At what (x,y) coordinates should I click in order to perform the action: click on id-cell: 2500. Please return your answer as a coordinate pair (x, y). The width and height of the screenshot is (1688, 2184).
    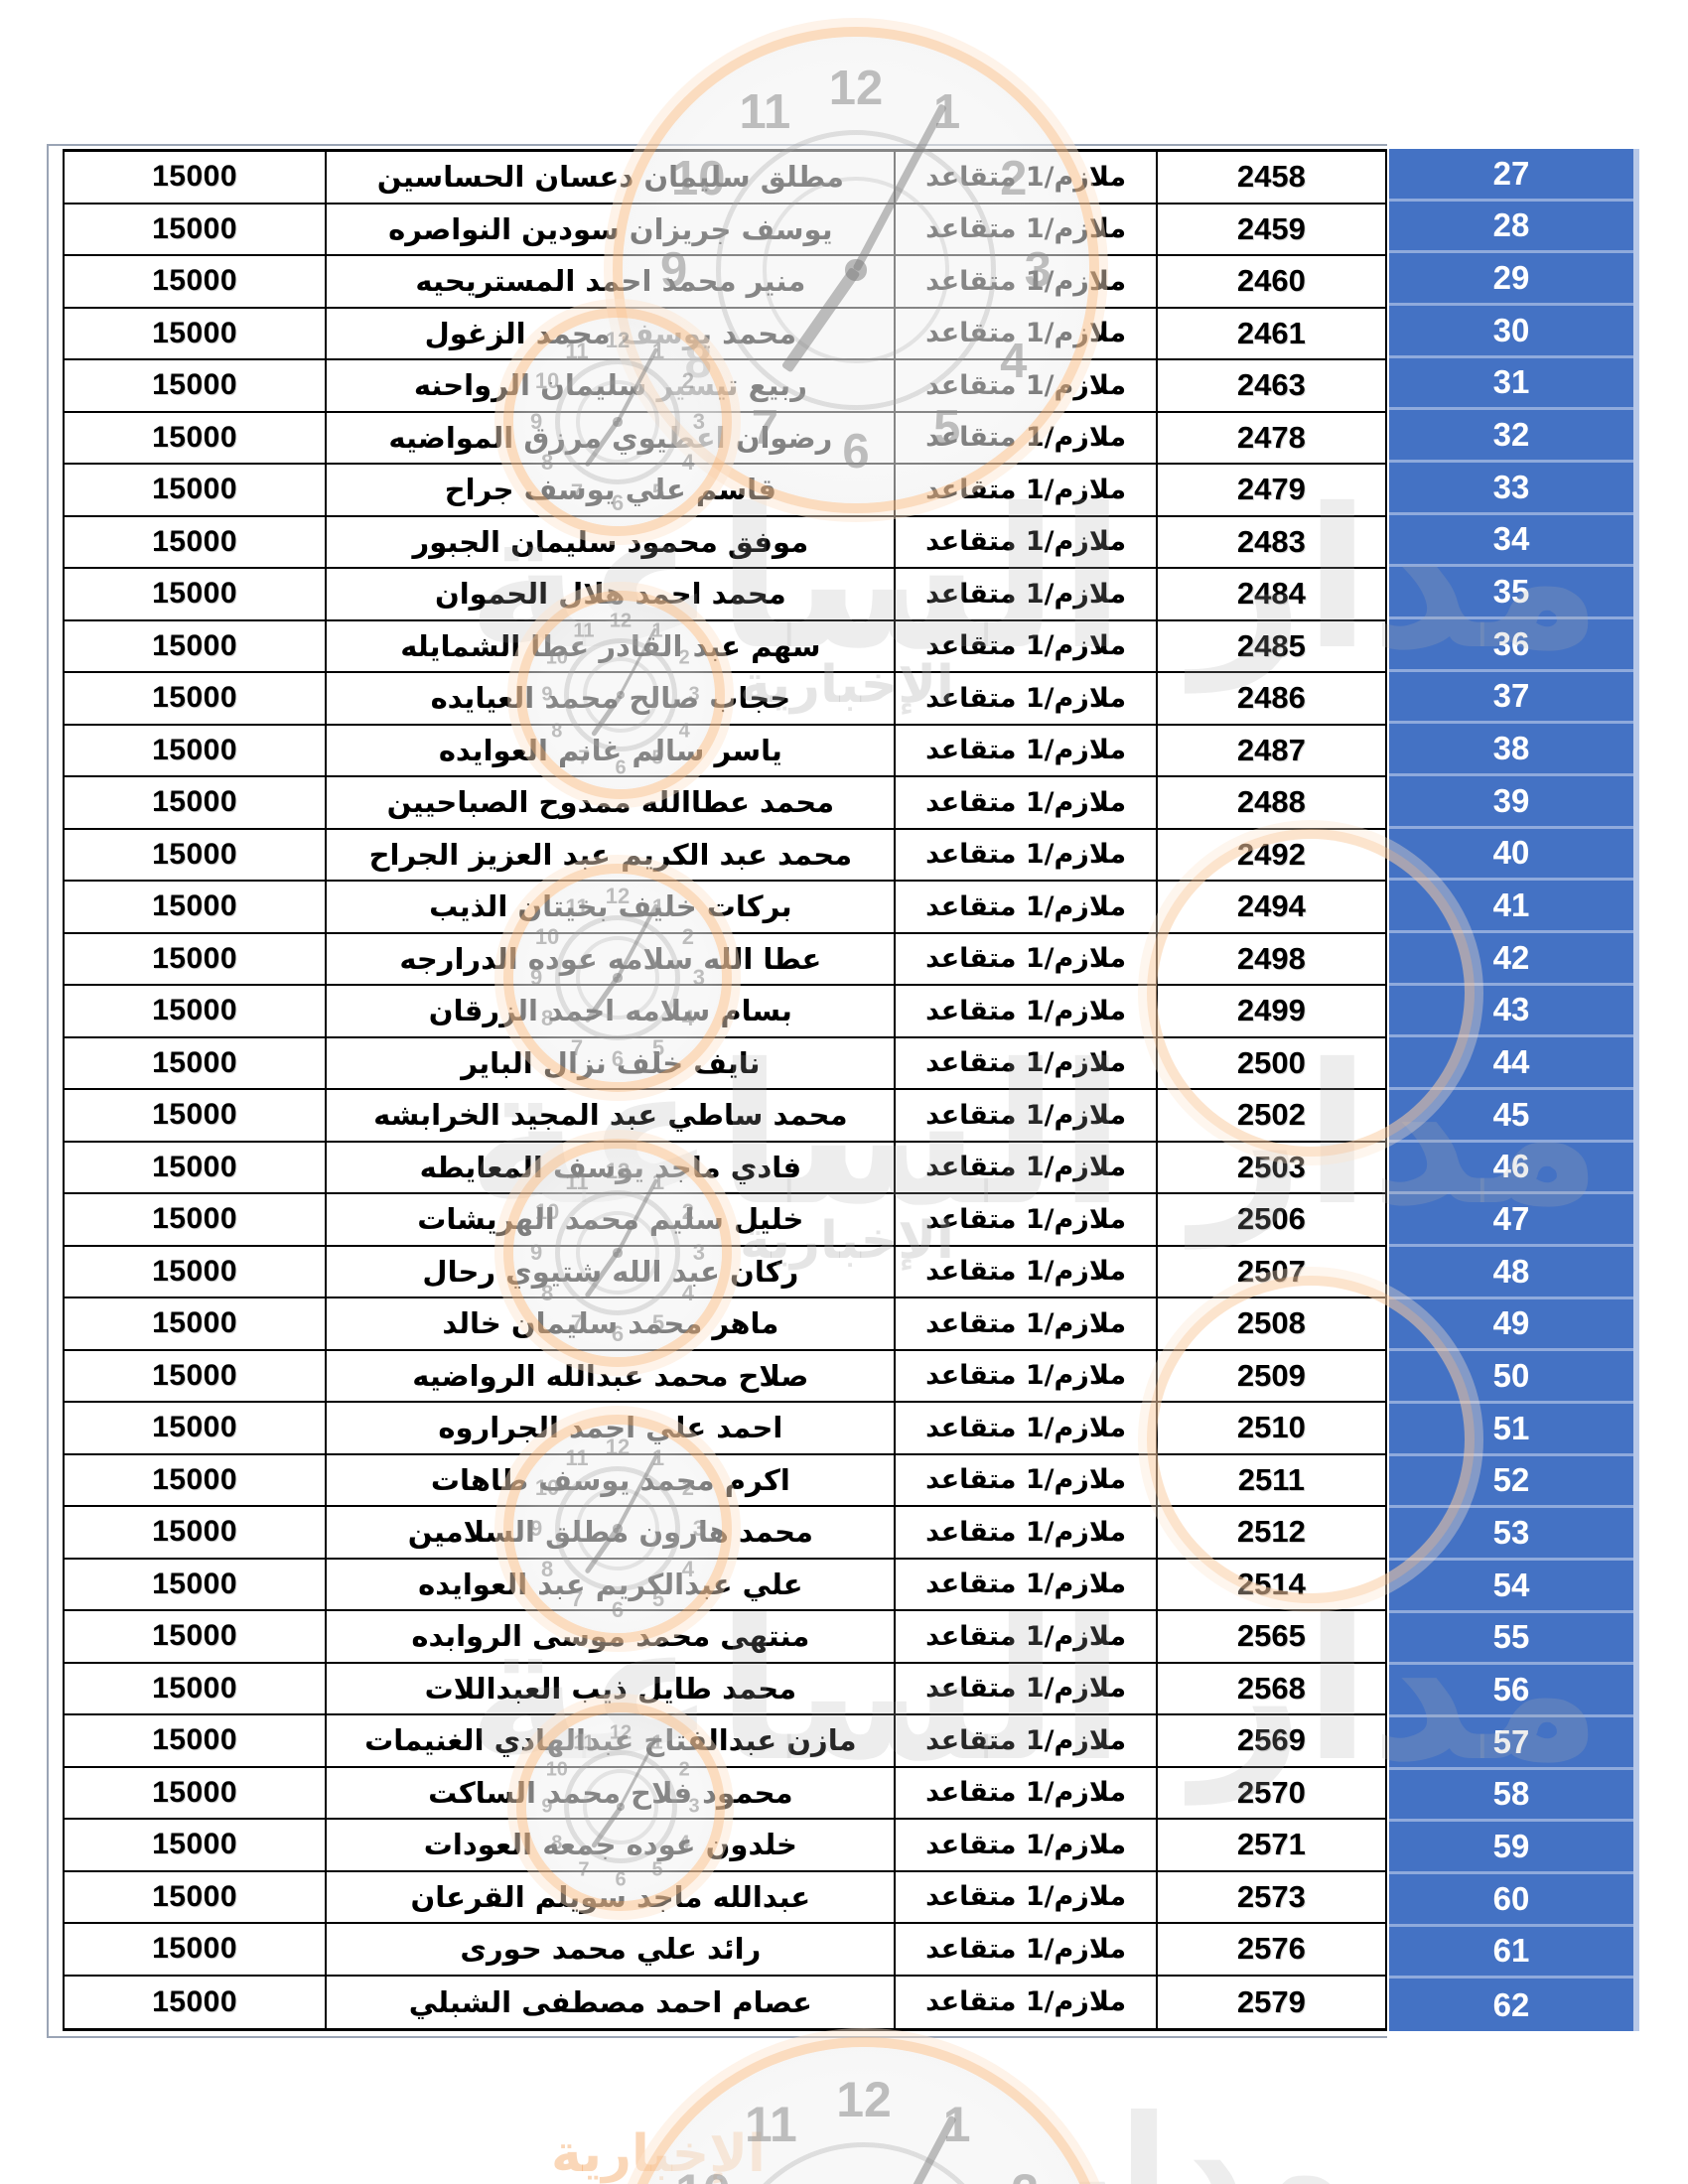
    Looking at the image, I should click on (1270, 1063).